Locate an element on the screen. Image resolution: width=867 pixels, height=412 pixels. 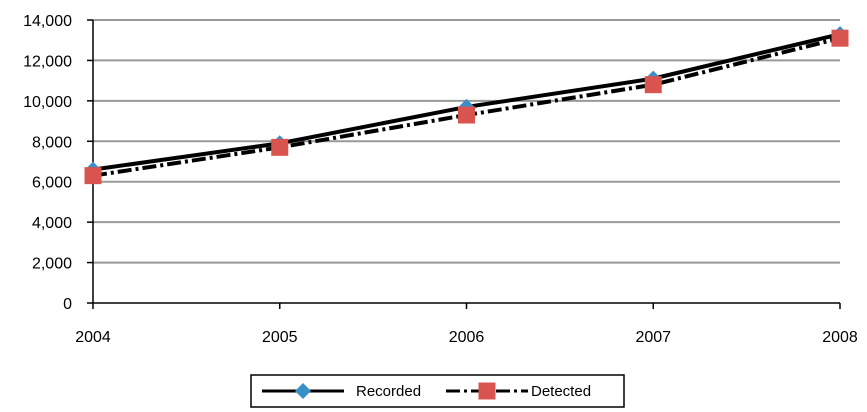
x-tick-label: 2005 is located at coordinates (280, 337).